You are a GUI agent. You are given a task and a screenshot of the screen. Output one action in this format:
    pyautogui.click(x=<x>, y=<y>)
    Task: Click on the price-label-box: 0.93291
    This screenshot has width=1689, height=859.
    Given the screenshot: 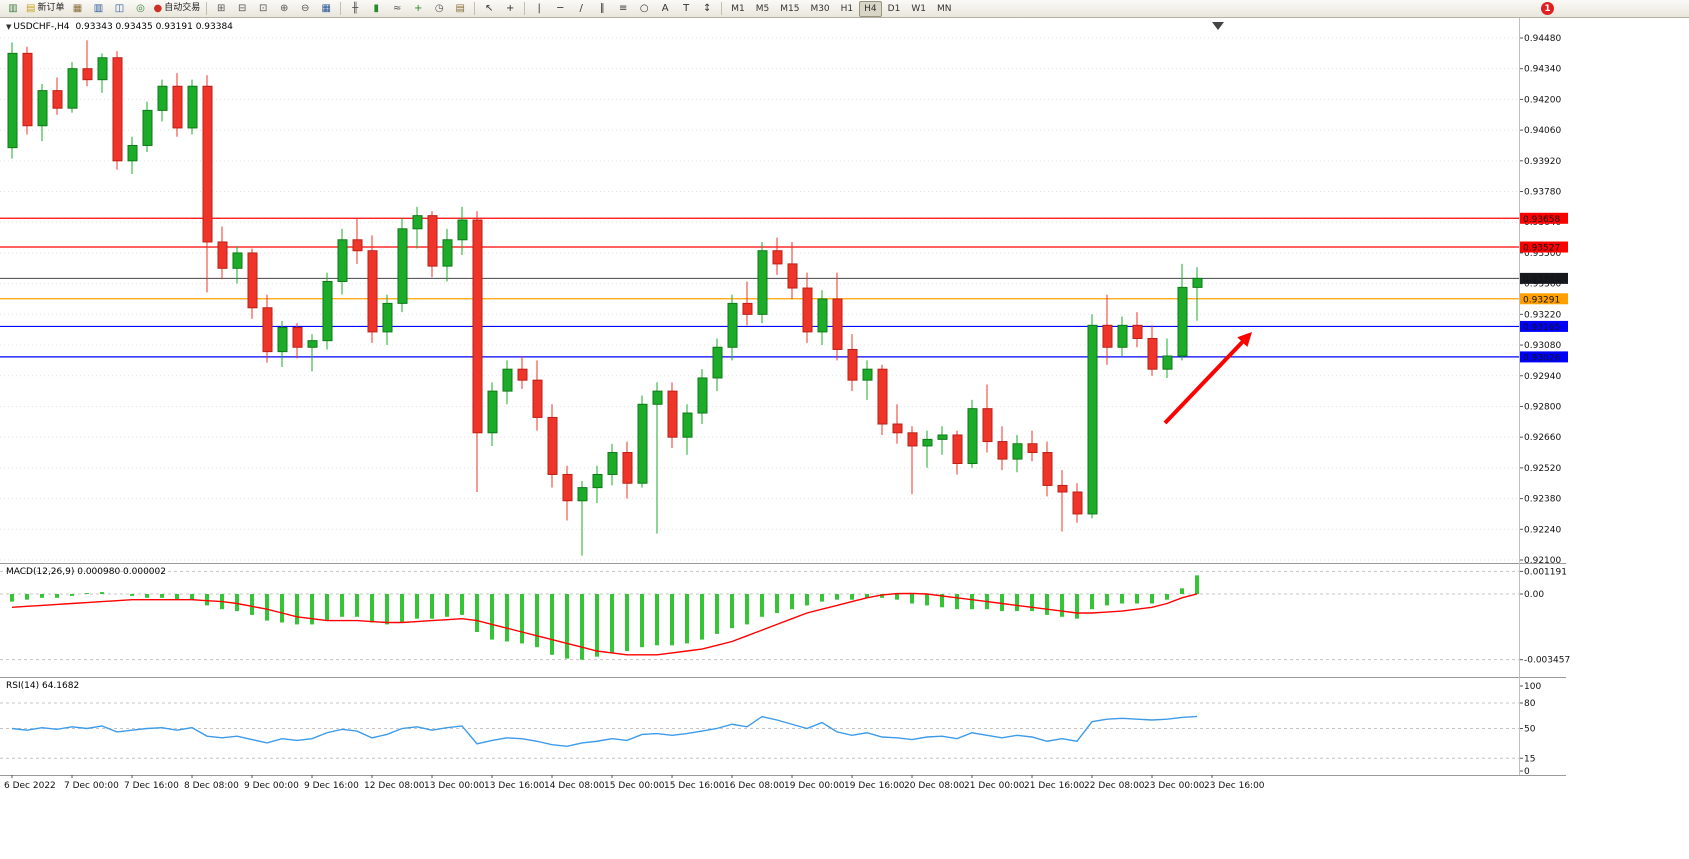 What is the action you would take?
    pyautogui.click(x=1544, y=299)
    